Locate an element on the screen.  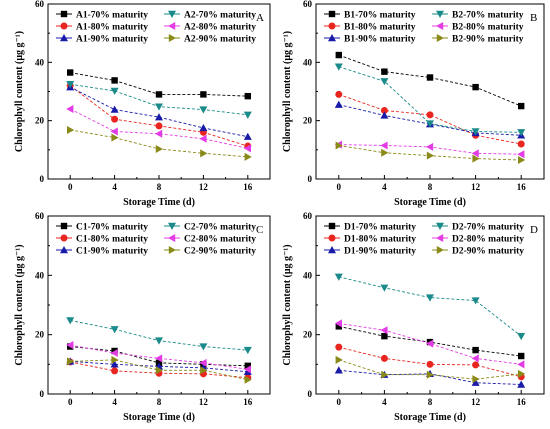
legend-entry: B2-90% maturity is located at coordinates (488, 40).